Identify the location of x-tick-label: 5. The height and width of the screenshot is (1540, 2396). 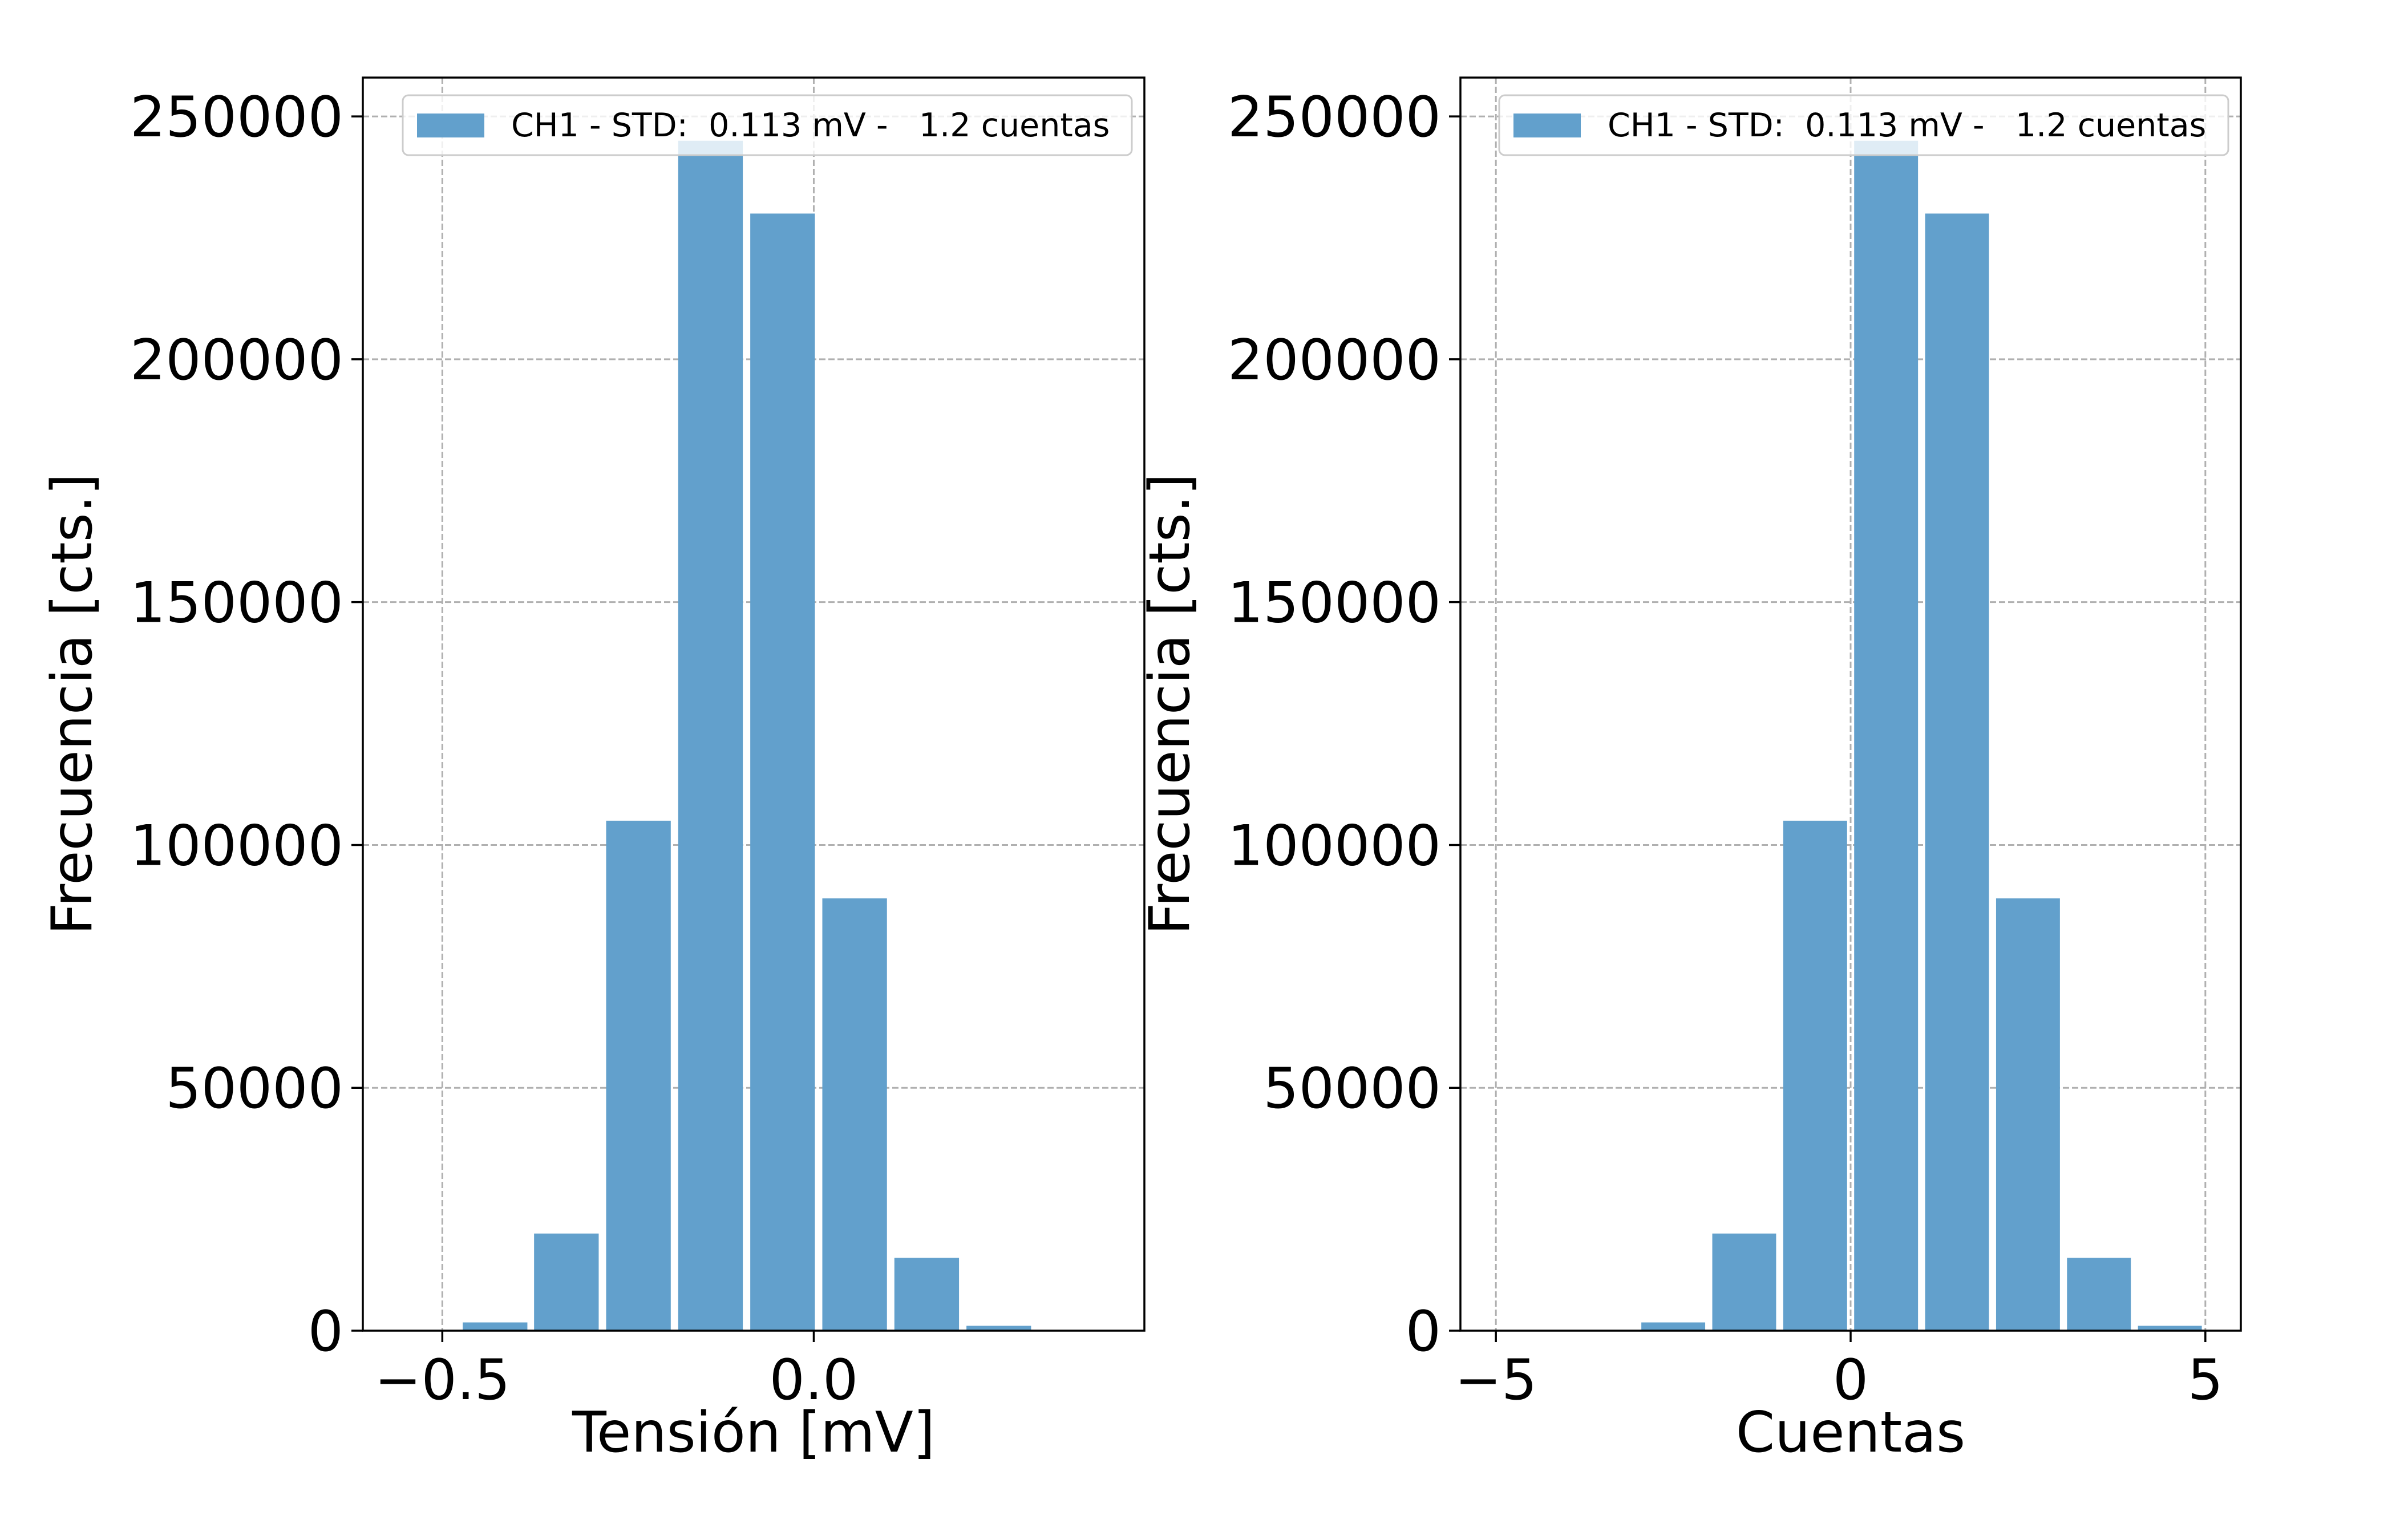
(2205, 1381).